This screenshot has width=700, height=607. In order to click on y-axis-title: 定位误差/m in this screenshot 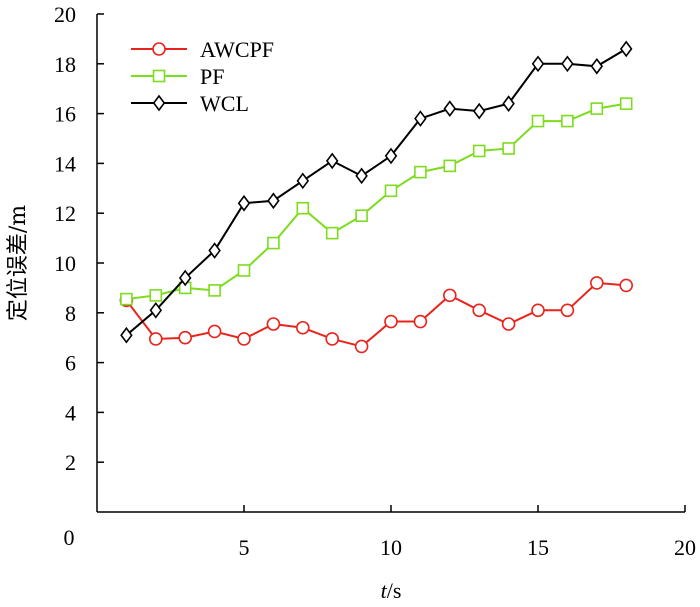, I will do `click(18, 263)`.